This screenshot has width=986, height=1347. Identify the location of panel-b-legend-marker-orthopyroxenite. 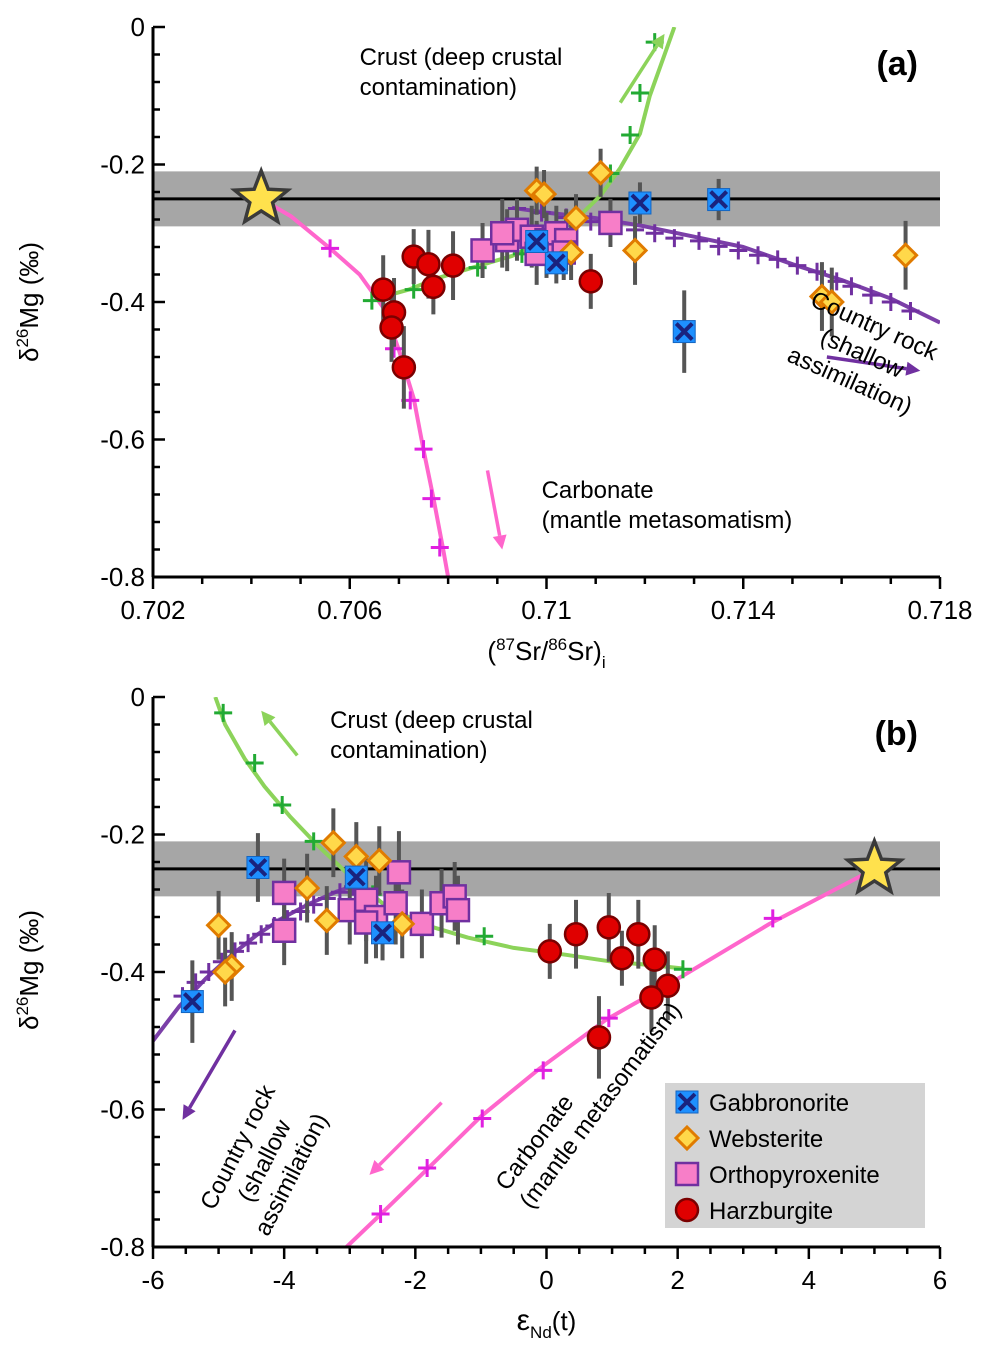
(687, 1174).